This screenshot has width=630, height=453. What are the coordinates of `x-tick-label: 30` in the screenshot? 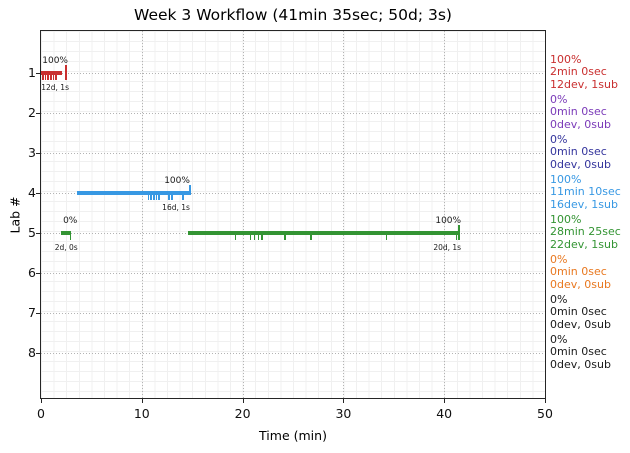 It's located at (343, 413).